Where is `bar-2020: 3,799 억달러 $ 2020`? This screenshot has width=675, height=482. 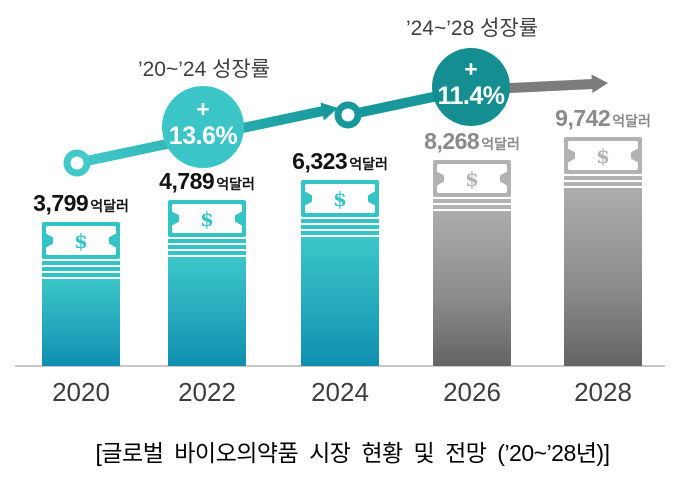 bar-2020: 3,799 억달러 $ 2020 is located at coordinates (81, 298).